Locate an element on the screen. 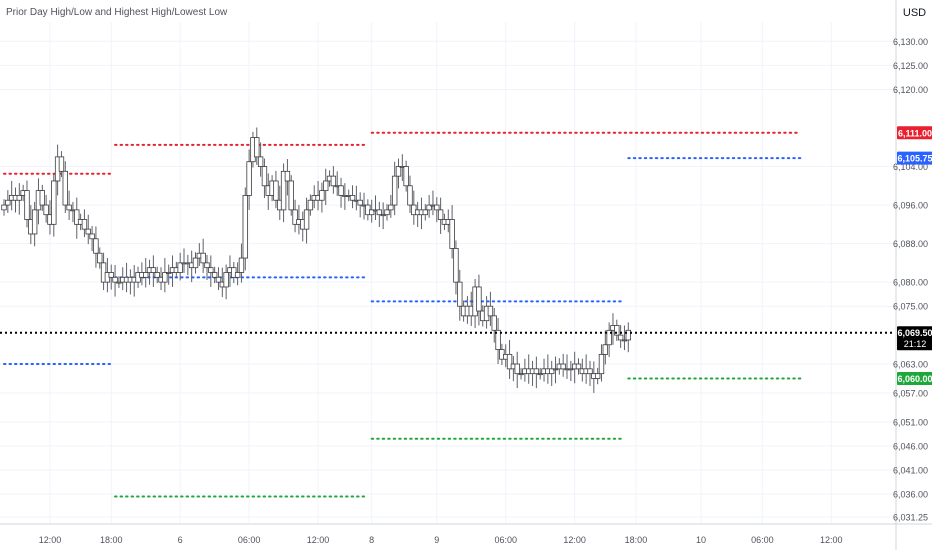 The width and height of the screenshot is (932, 550). time-tick-label: 8 is located at coordinates (371, 540).